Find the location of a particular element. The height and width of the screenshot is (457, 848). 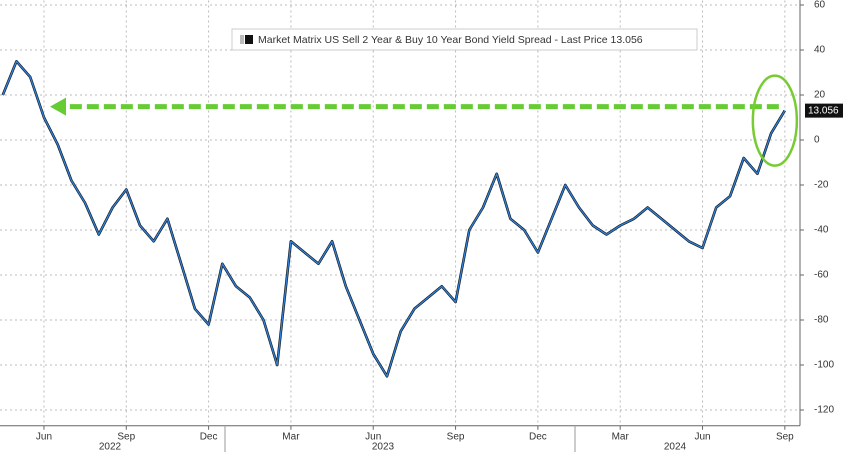

y-tick-label: -40 is located at coordinates (821, 230).